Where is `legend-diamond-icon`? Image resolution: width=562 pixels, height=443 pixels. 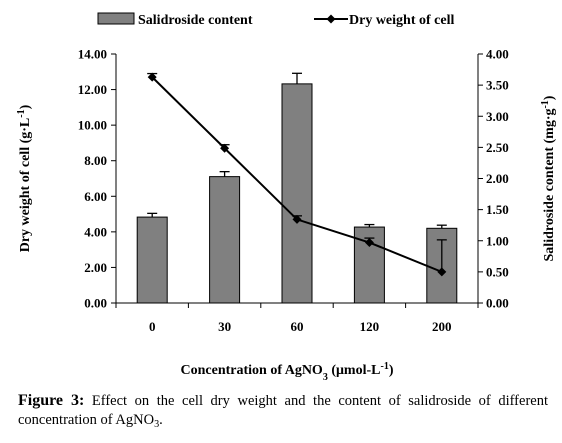
legend-diamond-icon is located at coordinates (331, 19).